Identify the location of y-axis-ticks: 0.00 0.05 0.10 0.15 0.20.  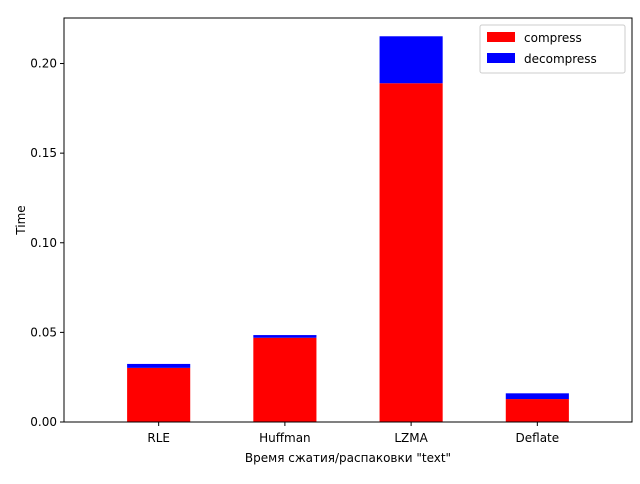
(47, 243).